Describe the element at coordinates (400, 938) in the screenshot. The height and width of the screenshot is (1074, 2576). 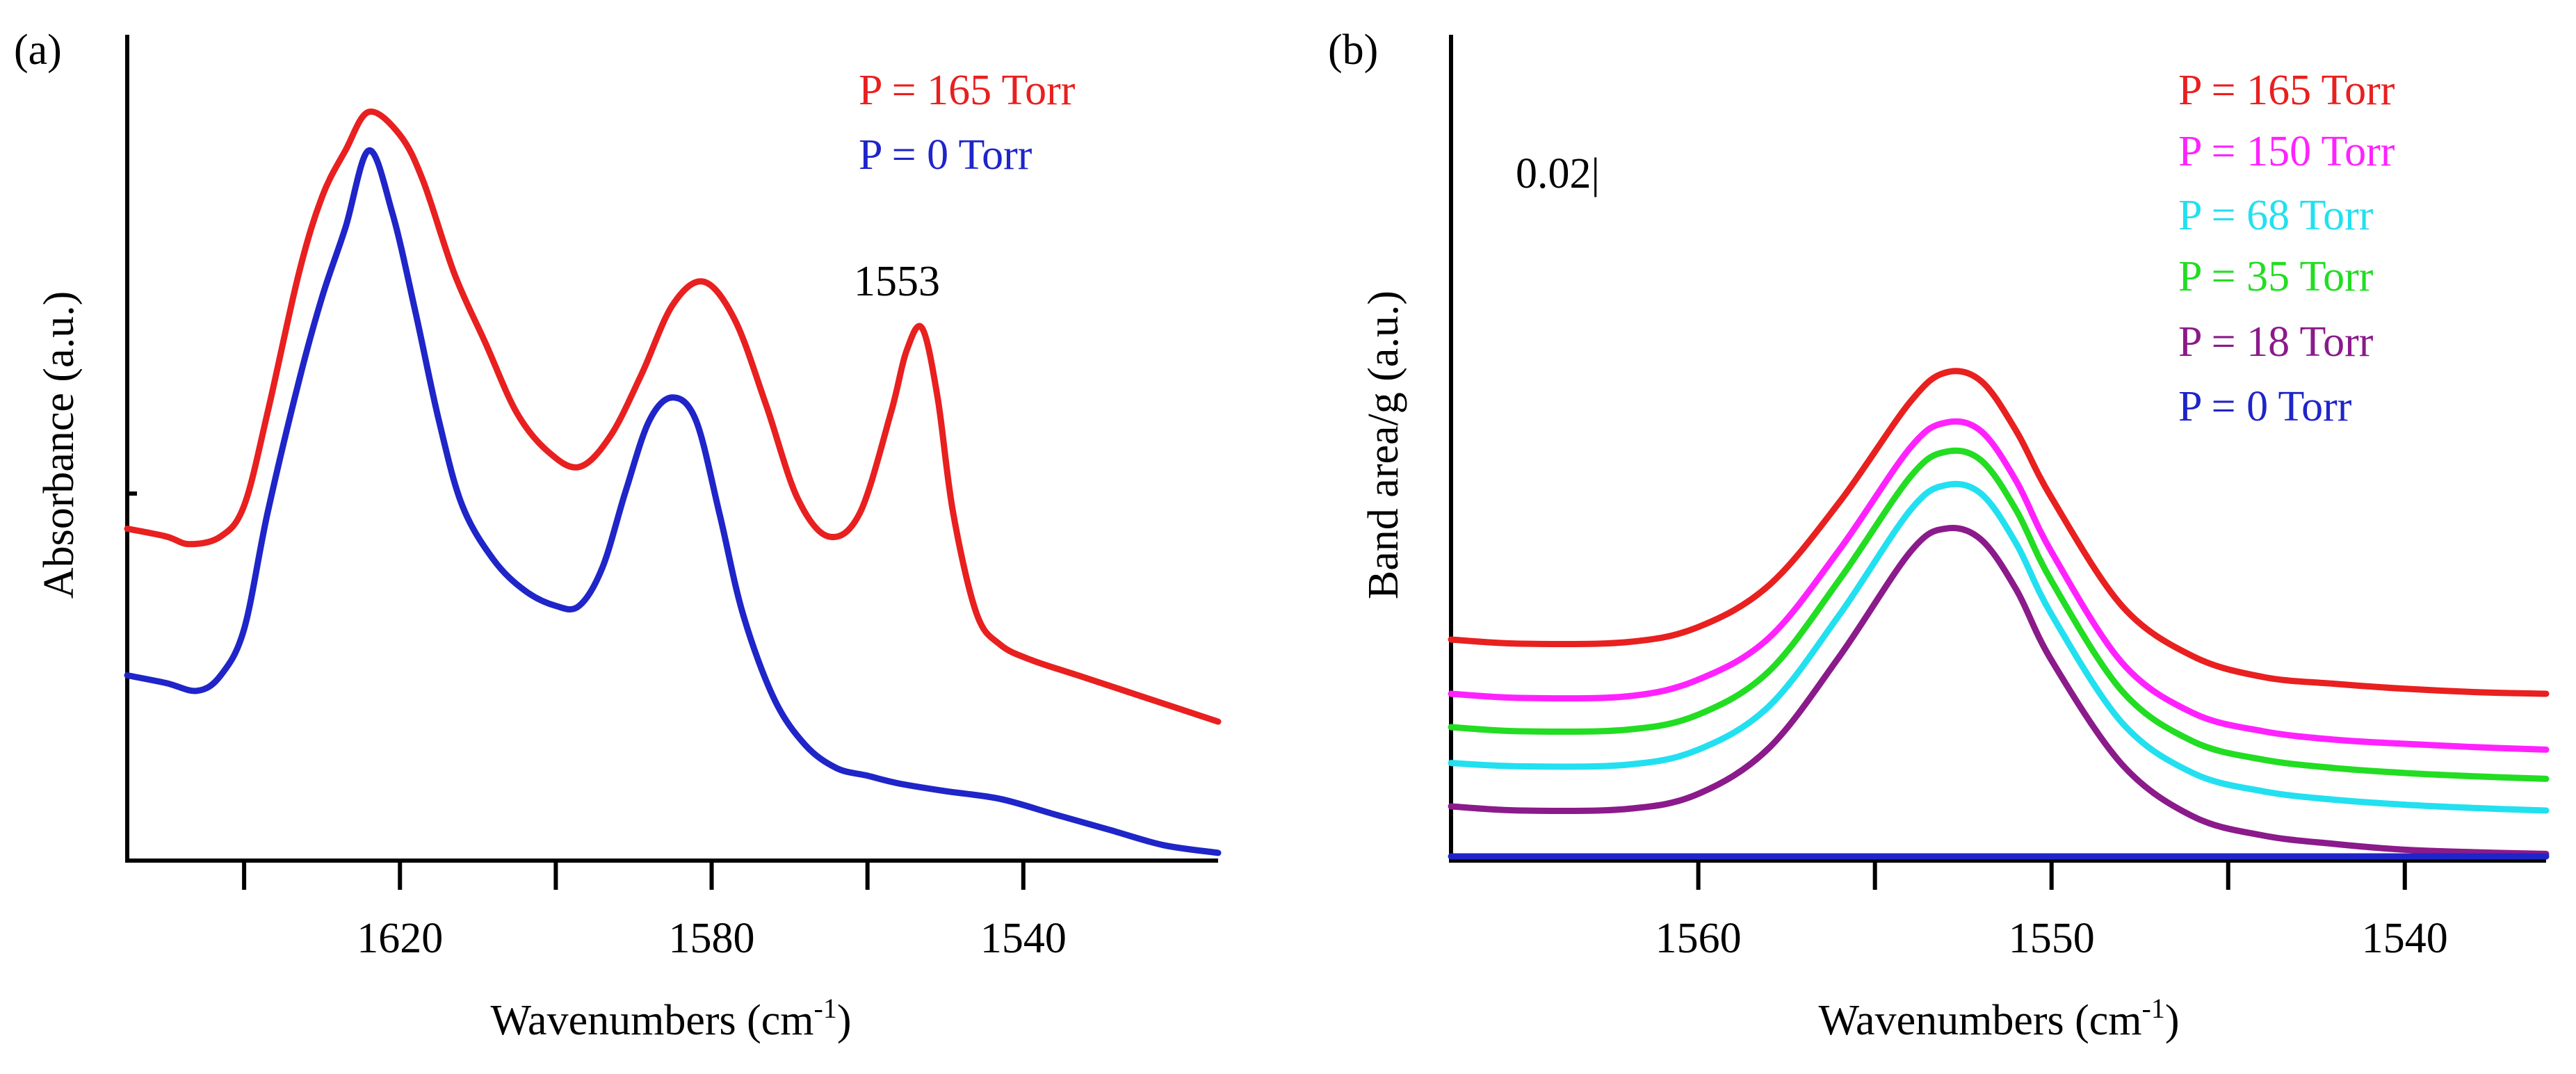
I see `x-tick-label: 1620` at that location.